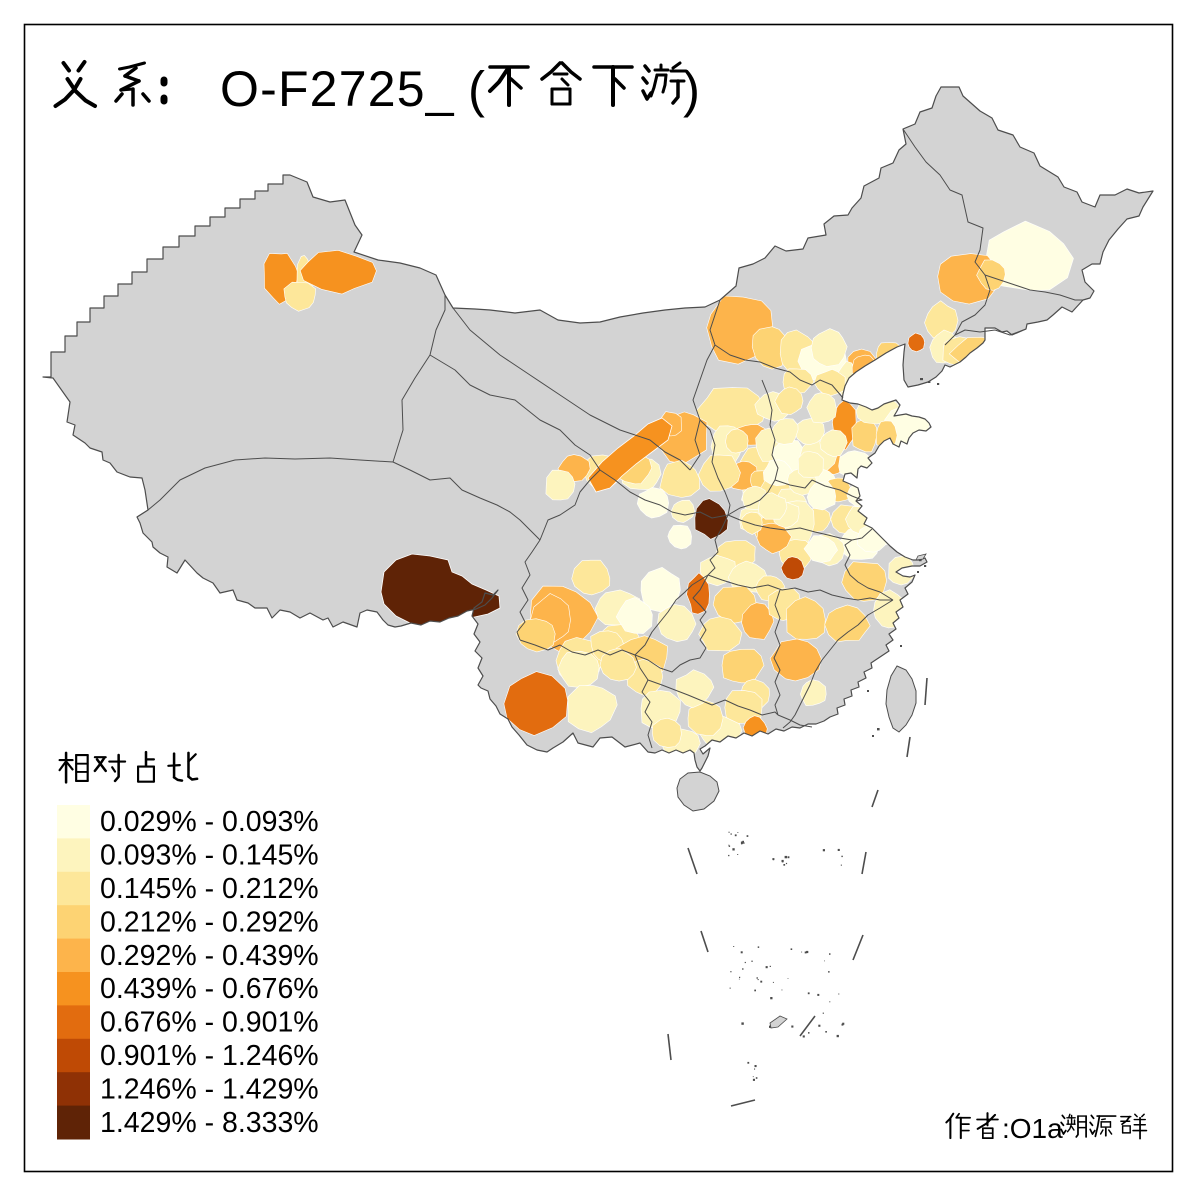  Describe the element at coordinates (209, 889) in the screenshot. I see `svg-text: 0.145% - 0.212%` at that location.